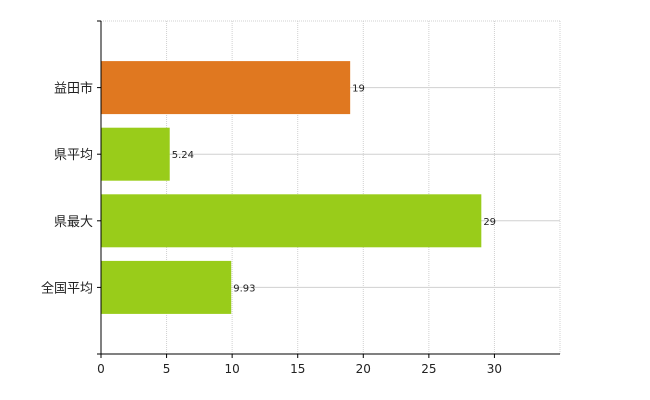  I want to click on data-label: 29, so click(489, 222).